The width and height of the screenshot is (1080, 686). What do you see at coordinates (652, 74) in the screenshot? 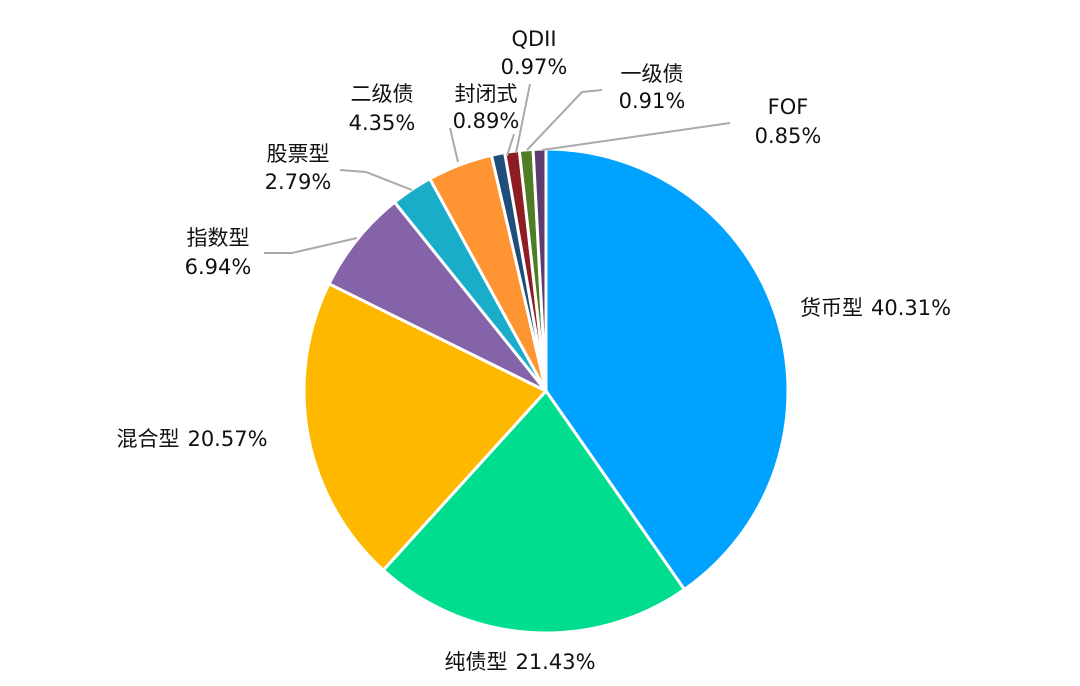
I see `category-label: 一级债` at bounding box center [652, 74].